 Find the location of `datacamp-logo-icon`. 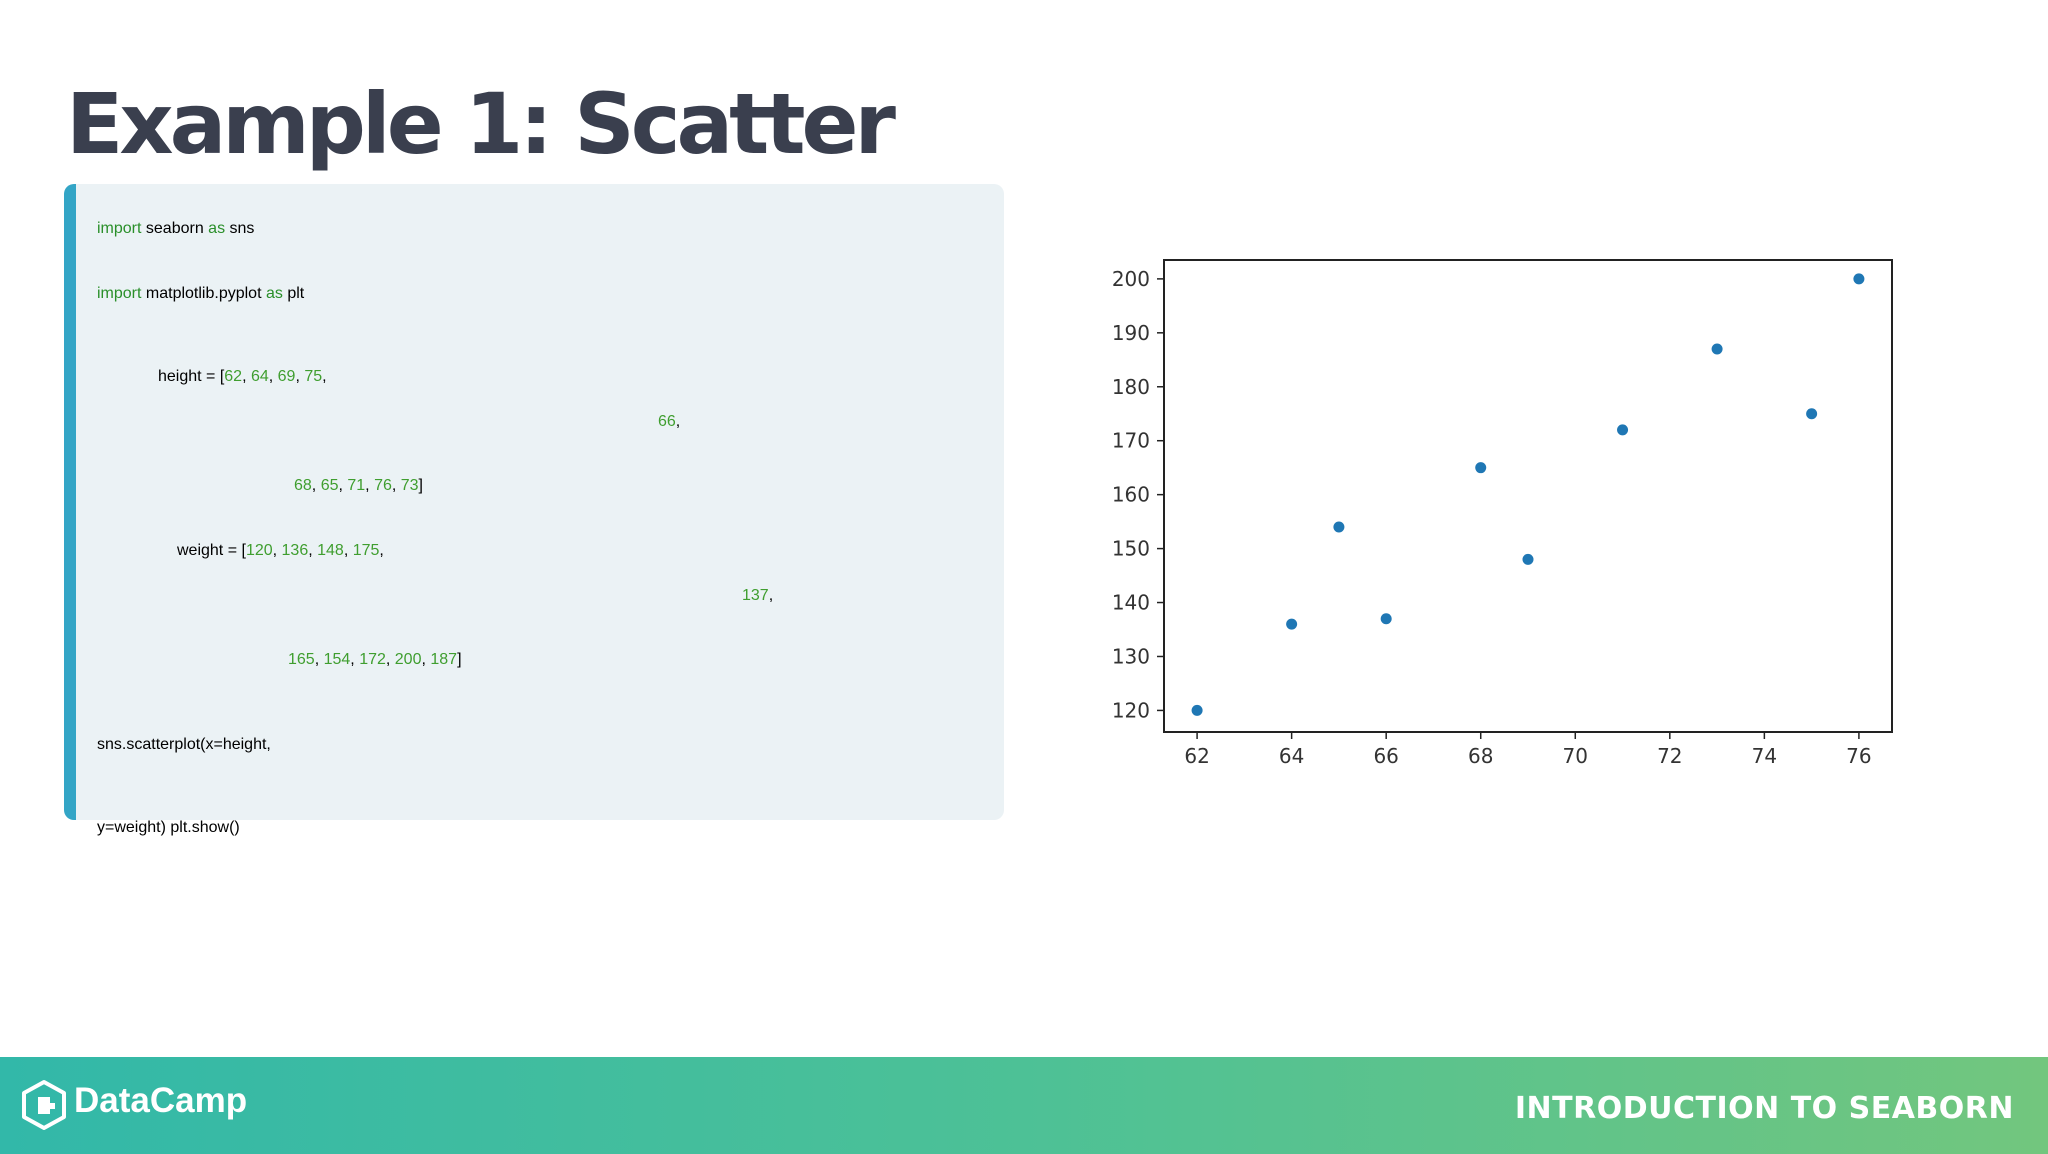

datacamp-logo-icon is located at coordinates (44, 1105).